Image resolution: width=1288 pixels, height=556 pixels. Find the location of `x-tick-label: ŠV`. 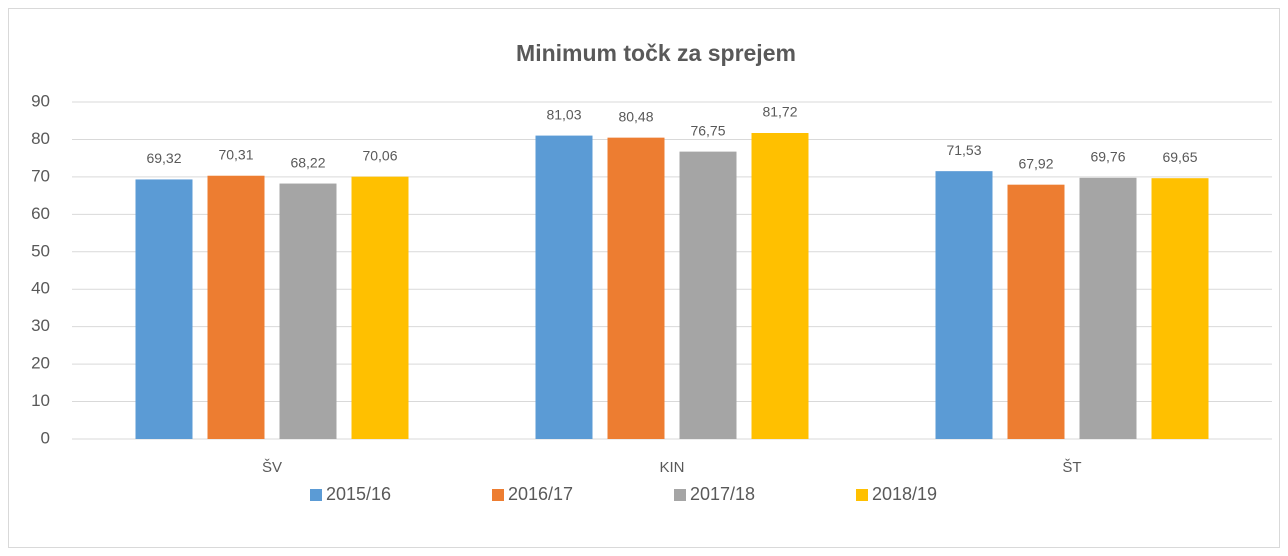

x-tick-label: ŠV is located at coordinates (272, 467).